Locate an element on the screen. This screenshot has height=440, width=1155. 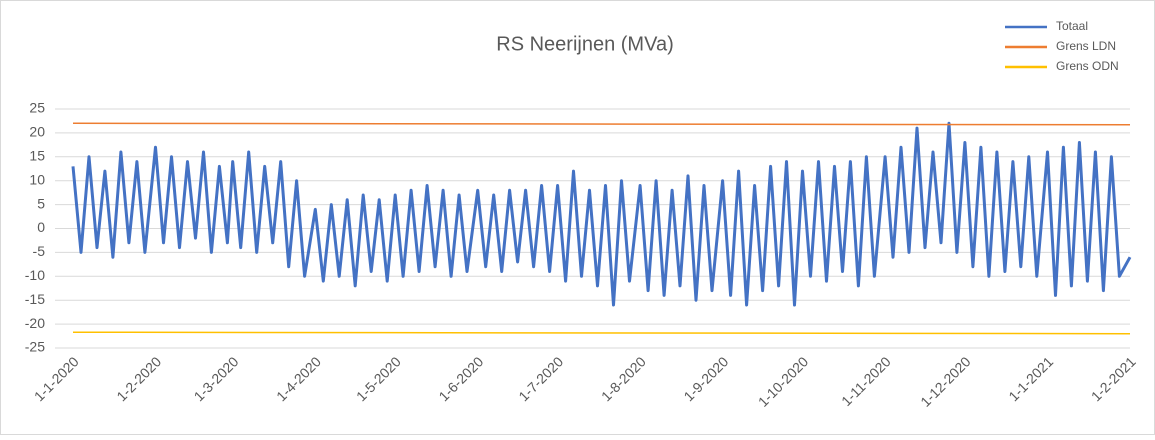
y-tick-label: 0 is located at coordinates (41, 227).